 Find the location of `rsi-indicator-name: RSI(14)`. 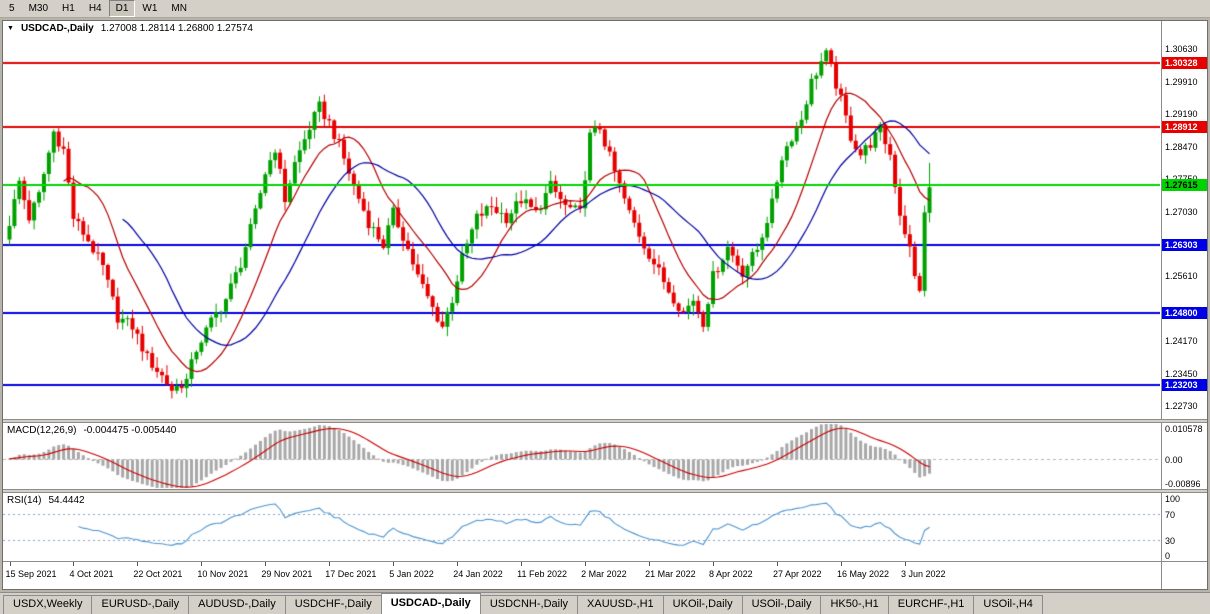

rsi-indicator-name: RSI(14) is located at coordinates (24, 500).